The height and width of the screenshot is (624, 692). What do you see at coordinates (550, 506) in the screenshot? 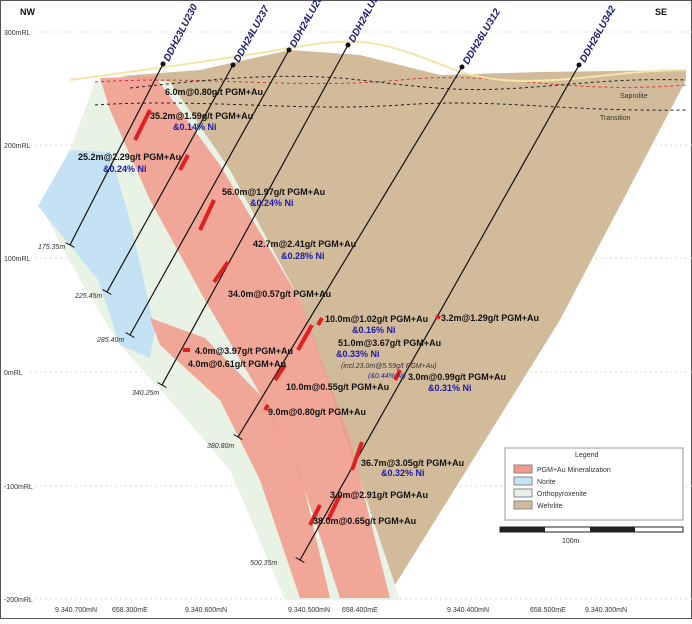
I see `legend-label: Wehrlite` at bounding box center [550, 506].